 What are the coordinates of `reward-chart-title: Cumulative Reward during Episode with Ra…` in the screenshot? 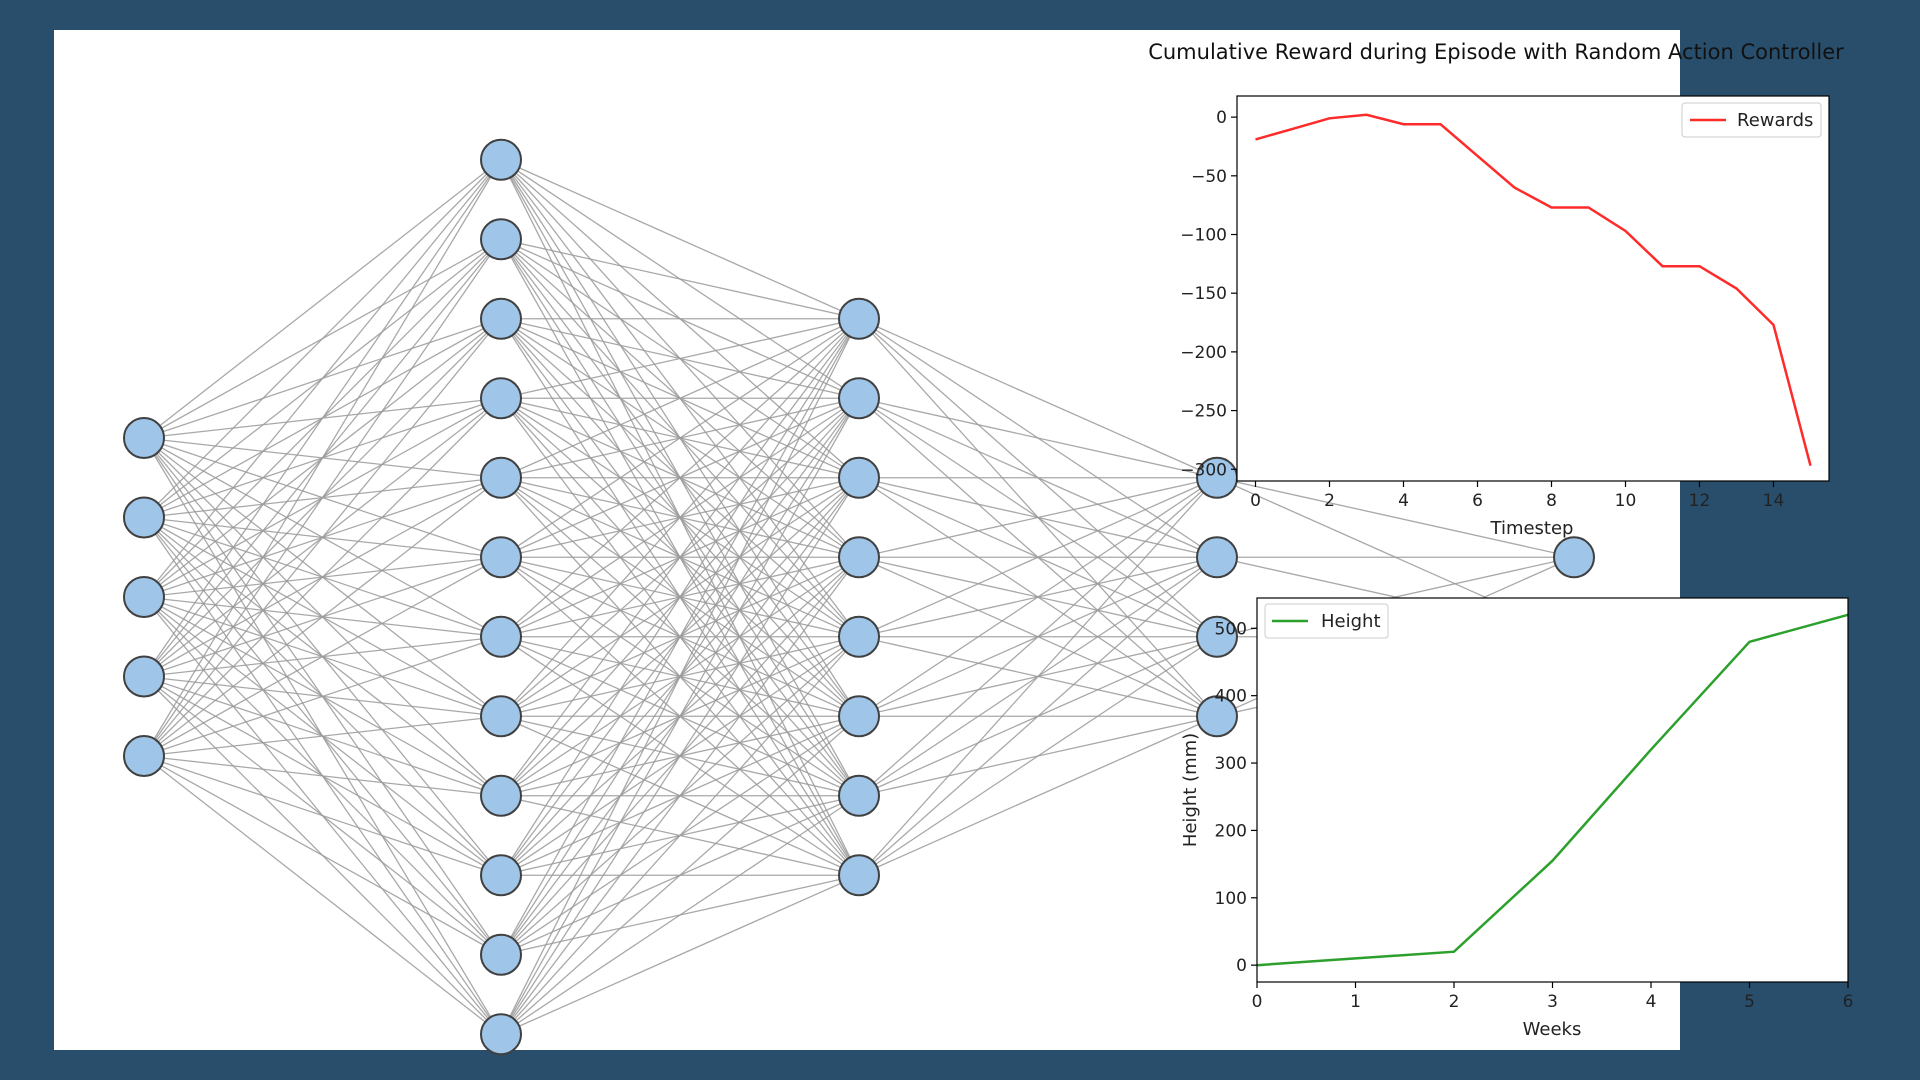 It's located at (1496, 52).